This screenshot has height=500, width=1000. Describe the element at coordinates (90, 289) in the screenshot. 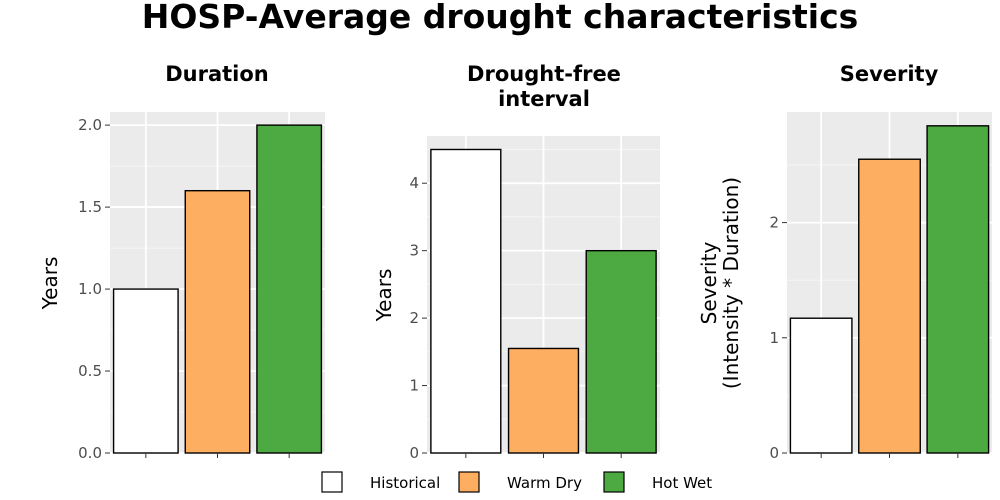

I see `y-tick-label: 1.0` at that location.